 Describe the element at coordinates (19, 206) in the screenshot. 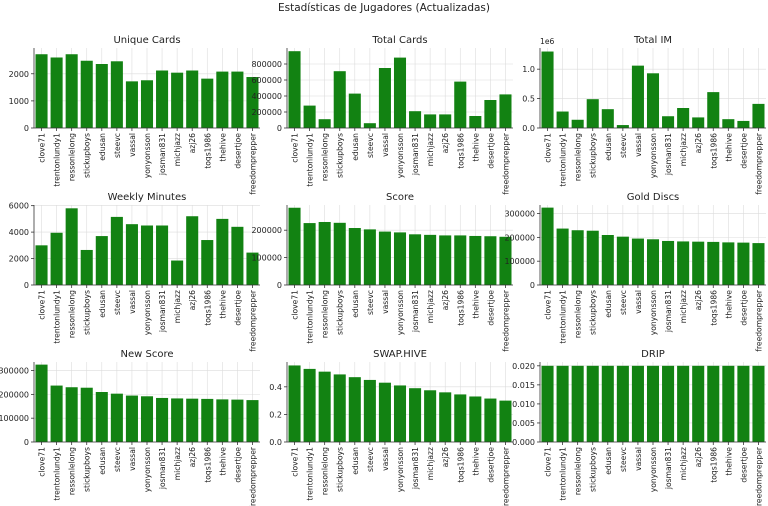

I see `y-tick-label: 6000` at that location.